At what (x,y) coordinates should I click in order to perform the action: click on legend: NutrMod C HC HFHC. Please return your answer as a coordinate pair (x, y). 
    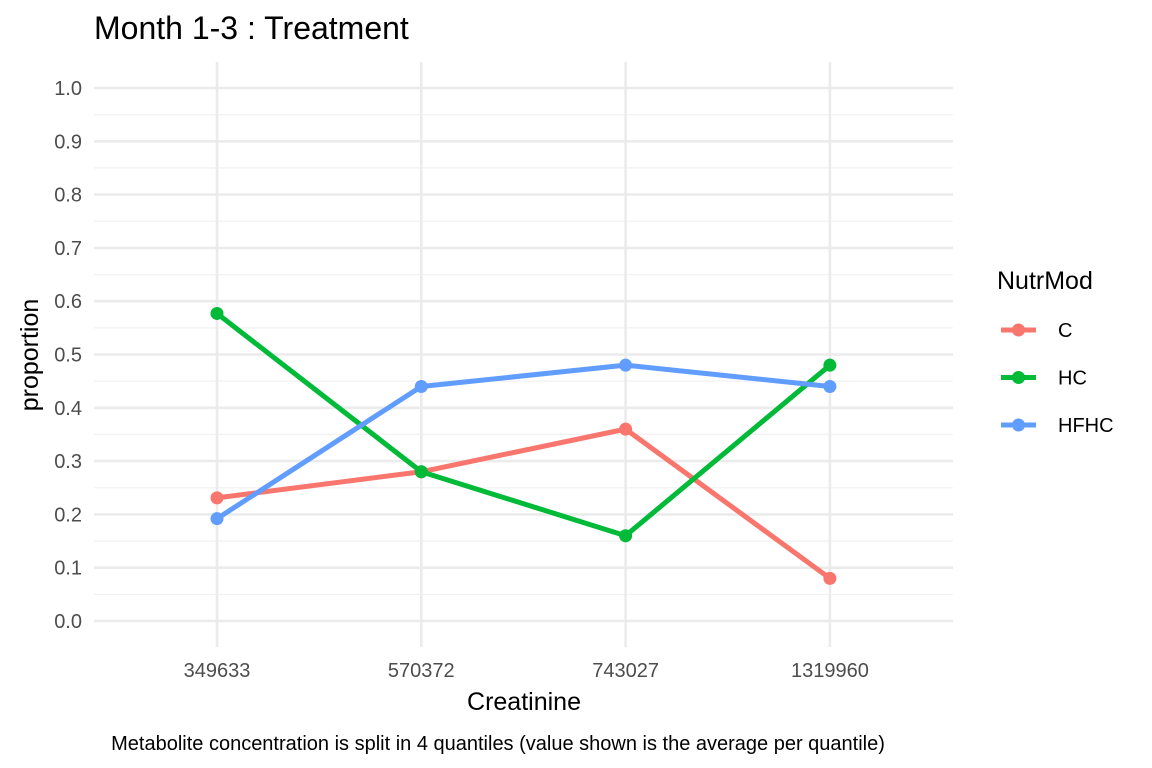
    Looking at the image, I should click on (1055, 352).